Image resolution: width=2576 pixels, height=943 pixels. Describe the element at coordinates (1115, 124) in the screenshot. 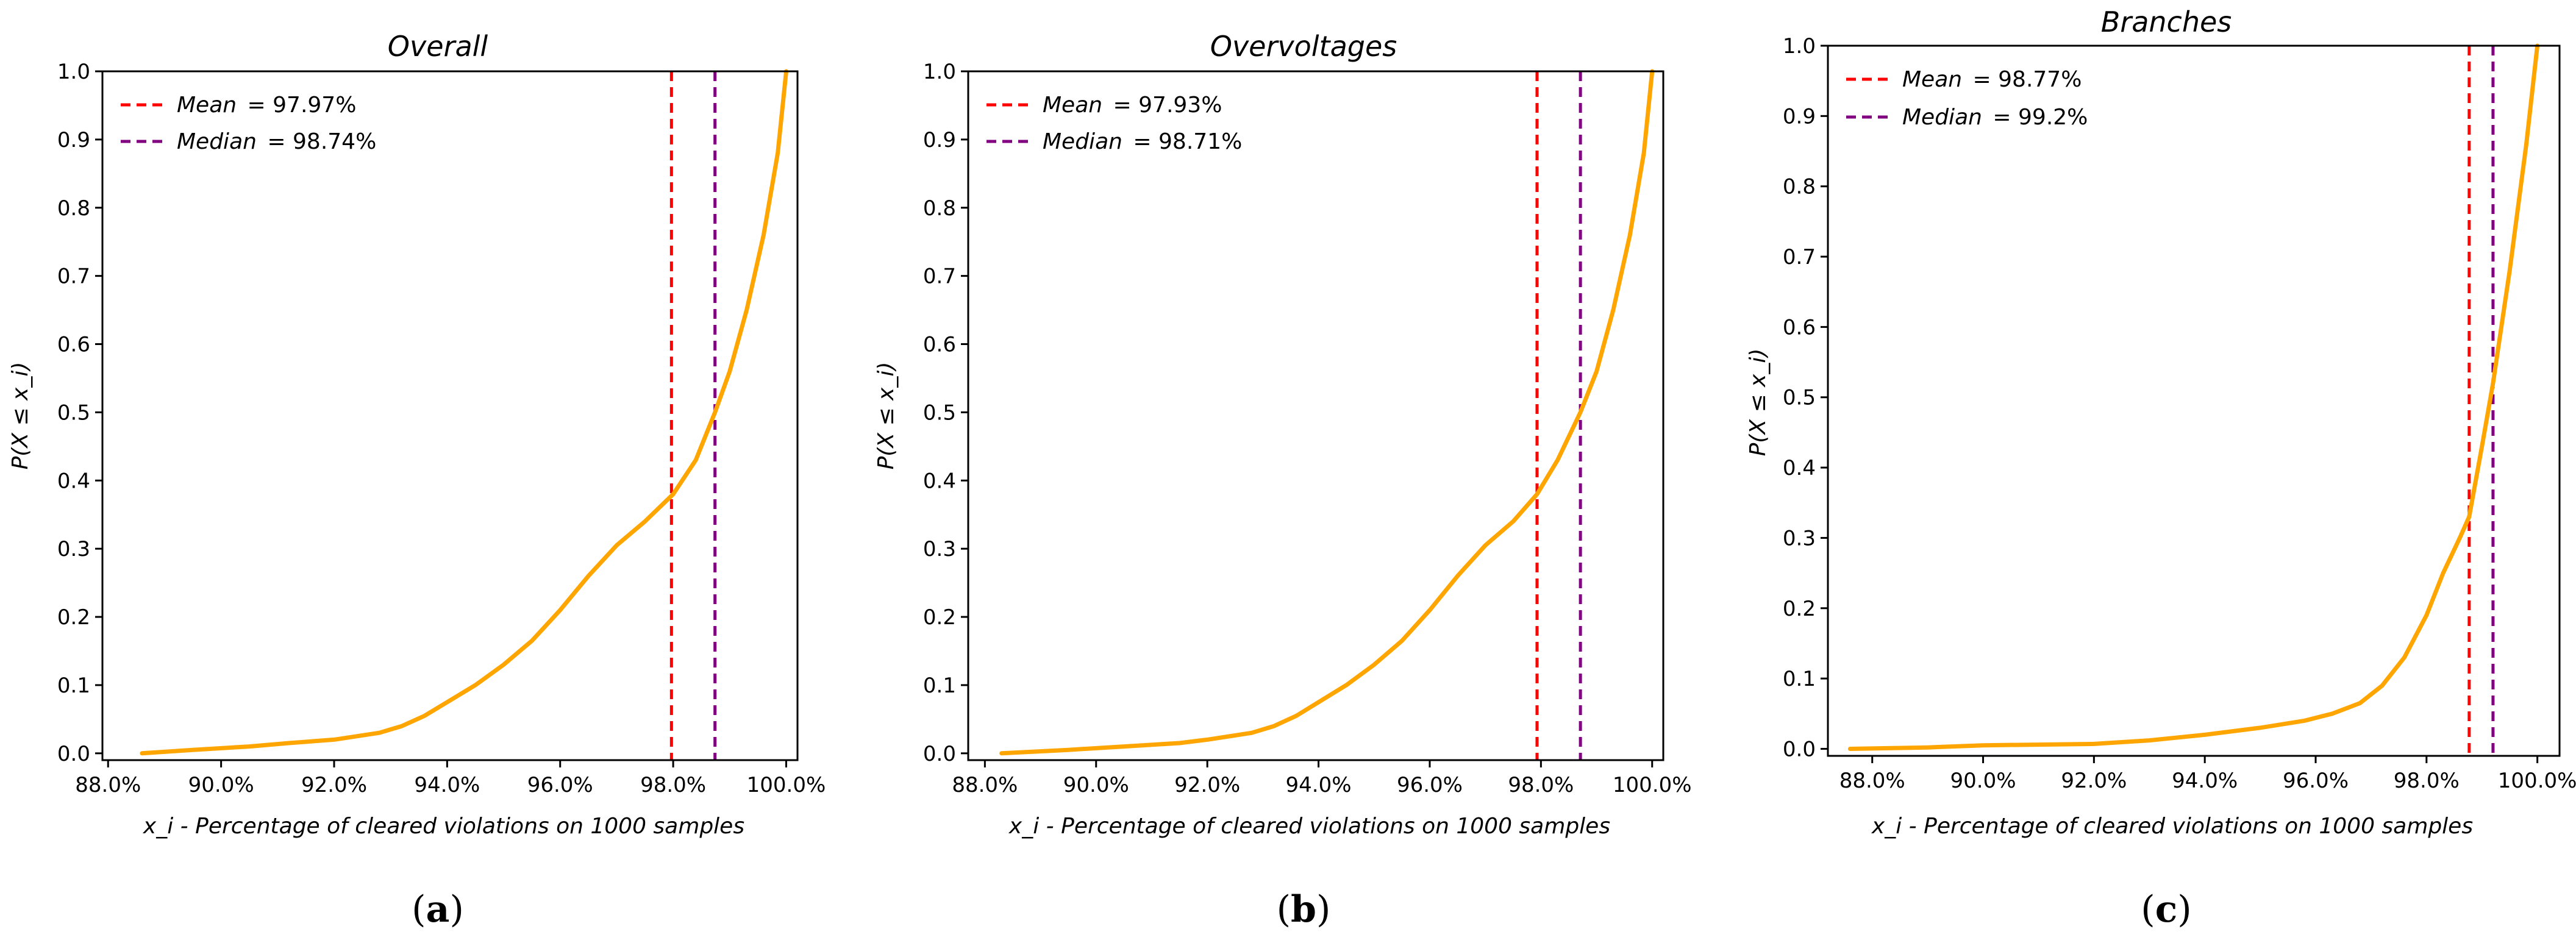

I see `legend: Mean = 97.93% Median = 98.71%` at that location.